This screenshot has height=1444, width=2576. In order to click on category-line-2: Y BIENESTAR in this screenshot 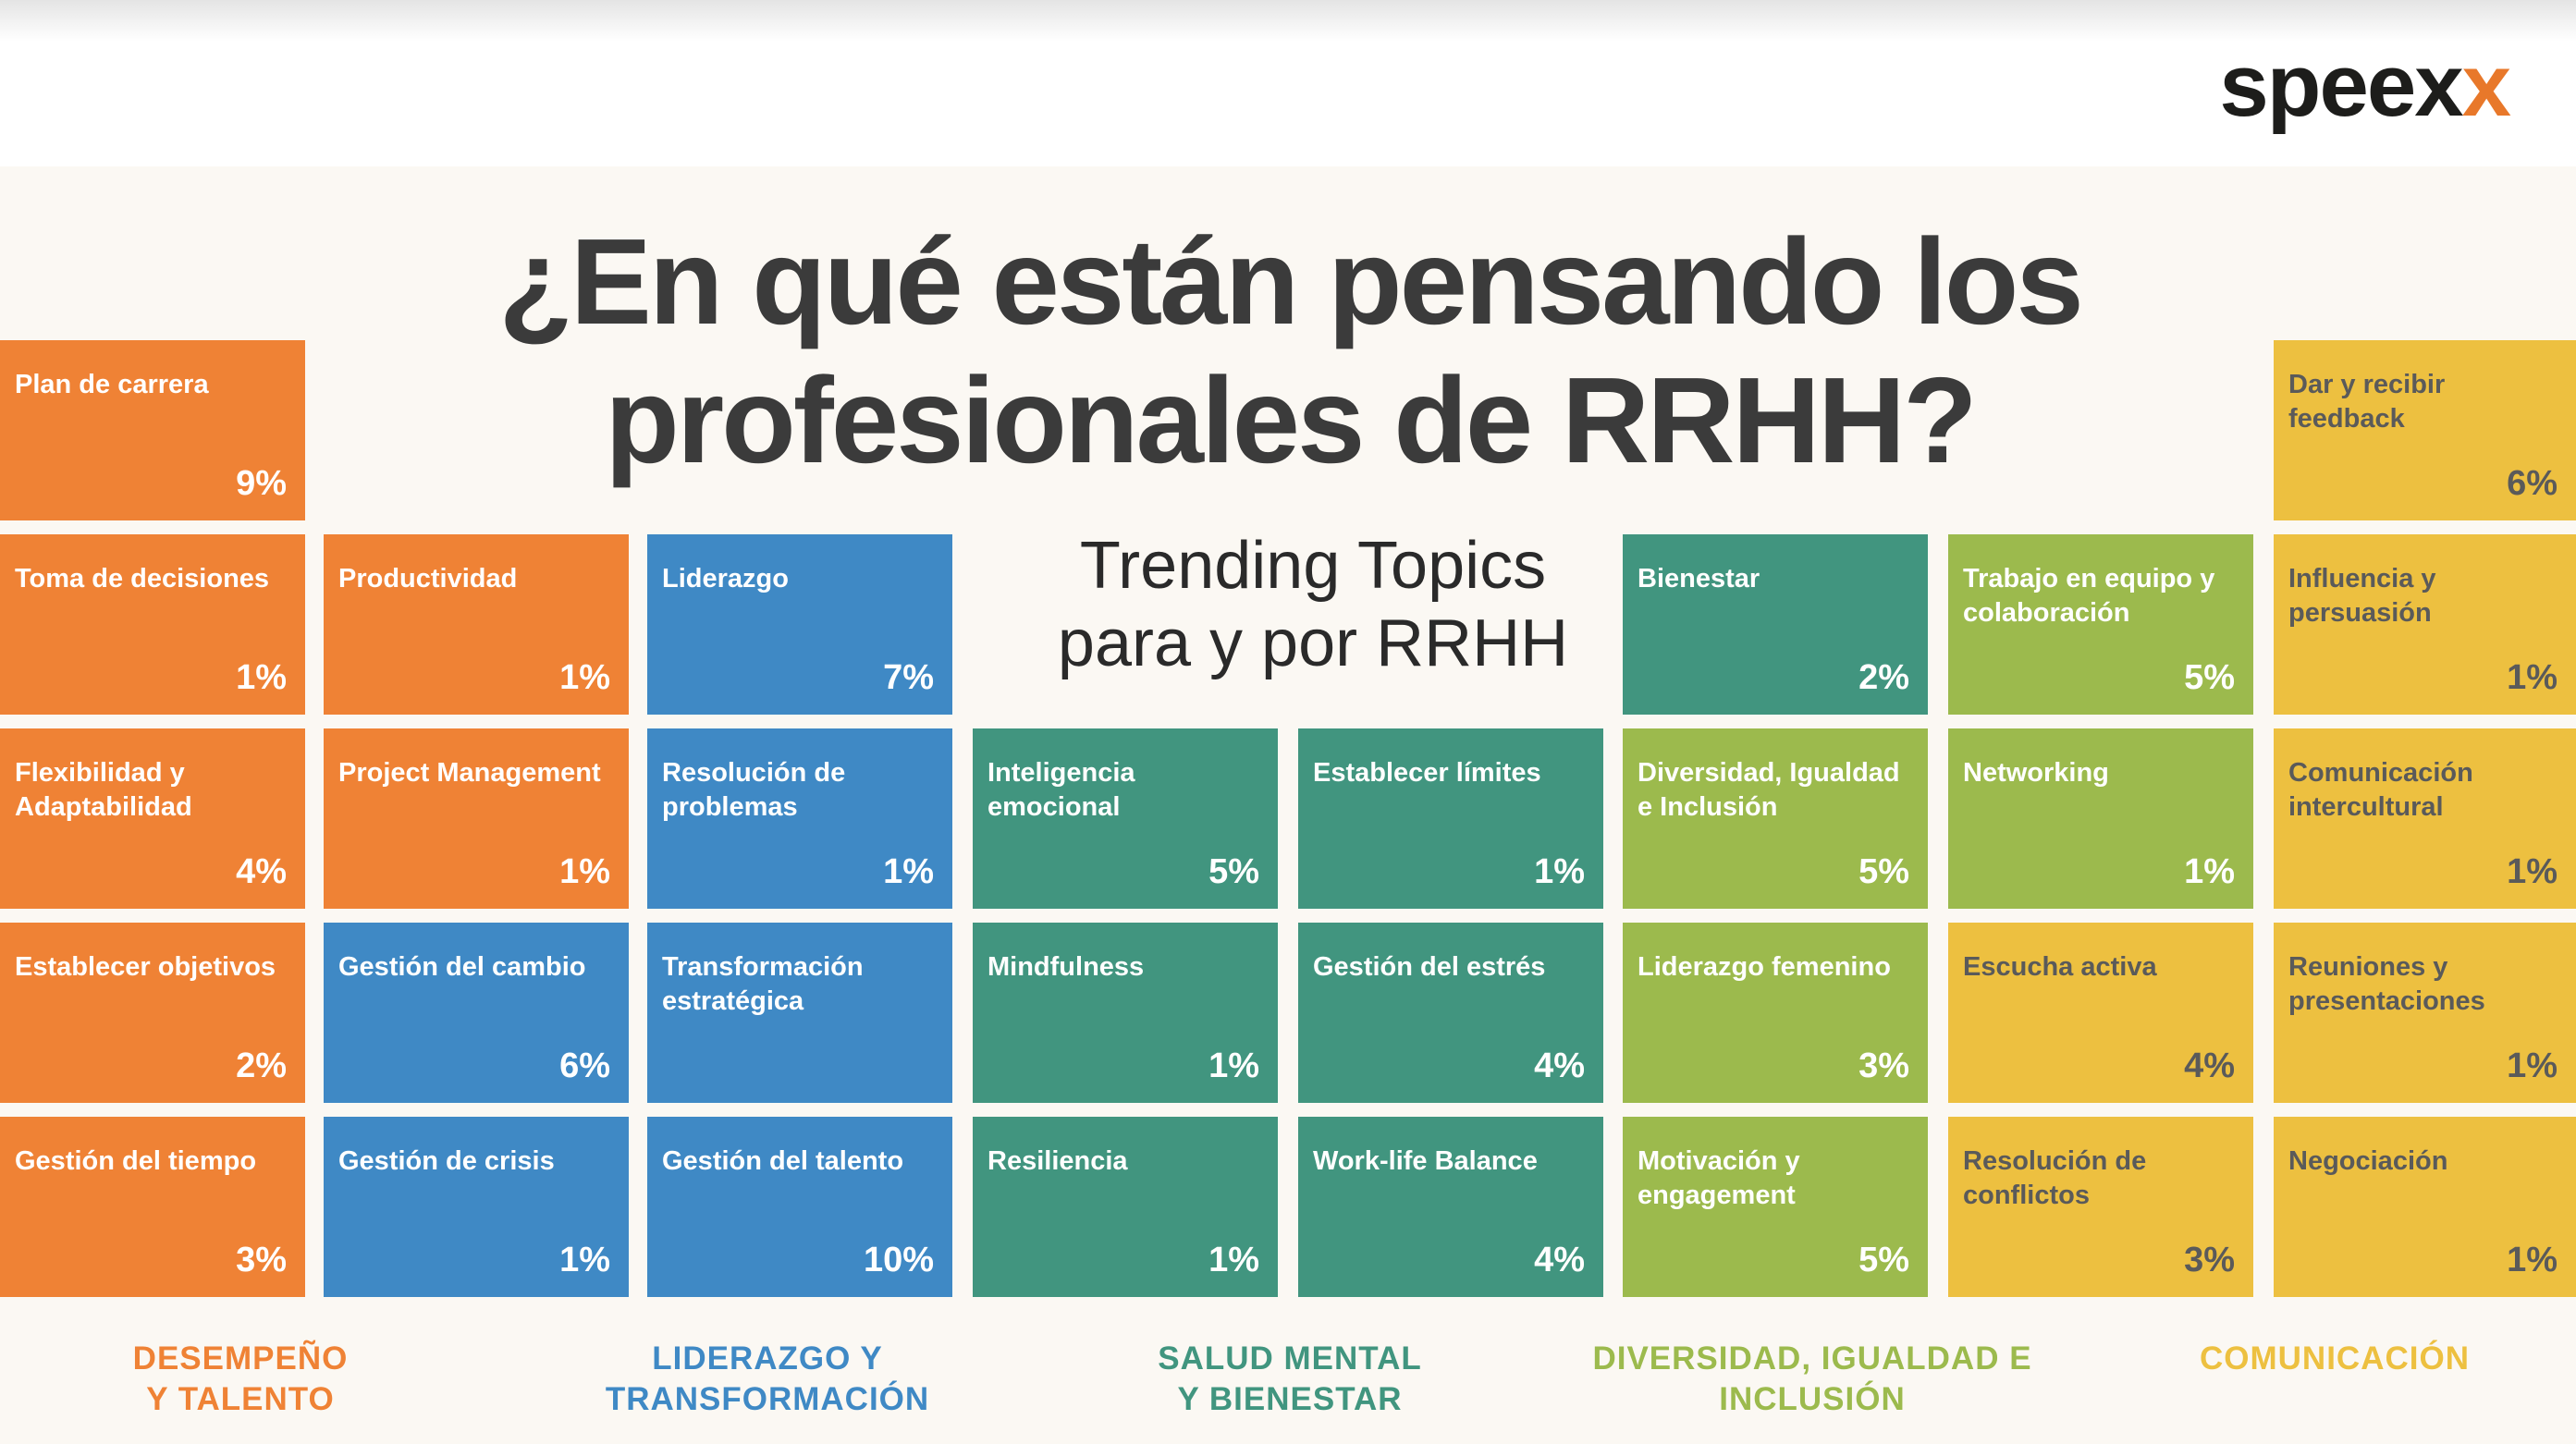, I will do `click(1290, 1399)`.